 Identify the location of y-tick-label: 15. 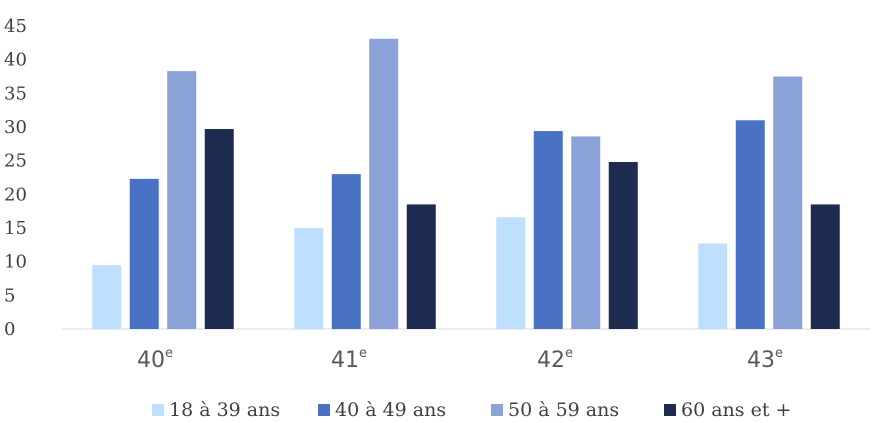
(15, 228).